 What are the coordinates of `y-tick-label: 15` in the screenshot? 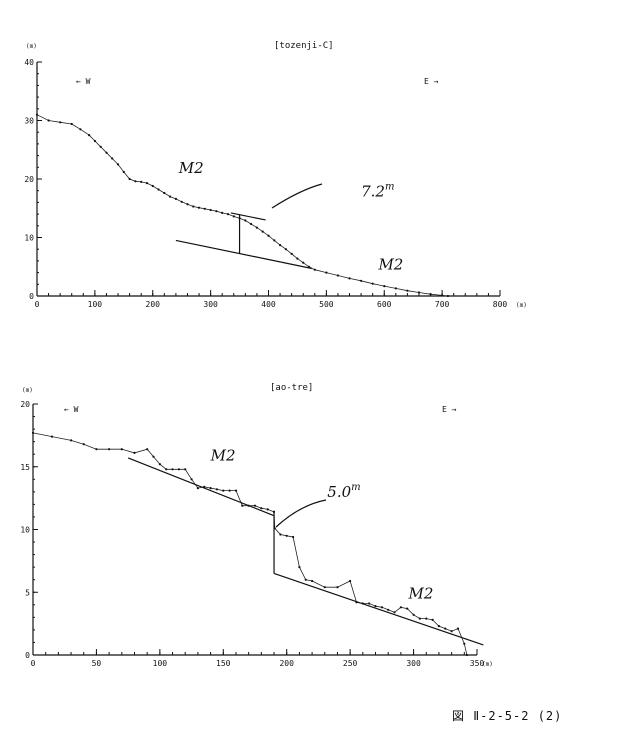 It's located at (25, 467).